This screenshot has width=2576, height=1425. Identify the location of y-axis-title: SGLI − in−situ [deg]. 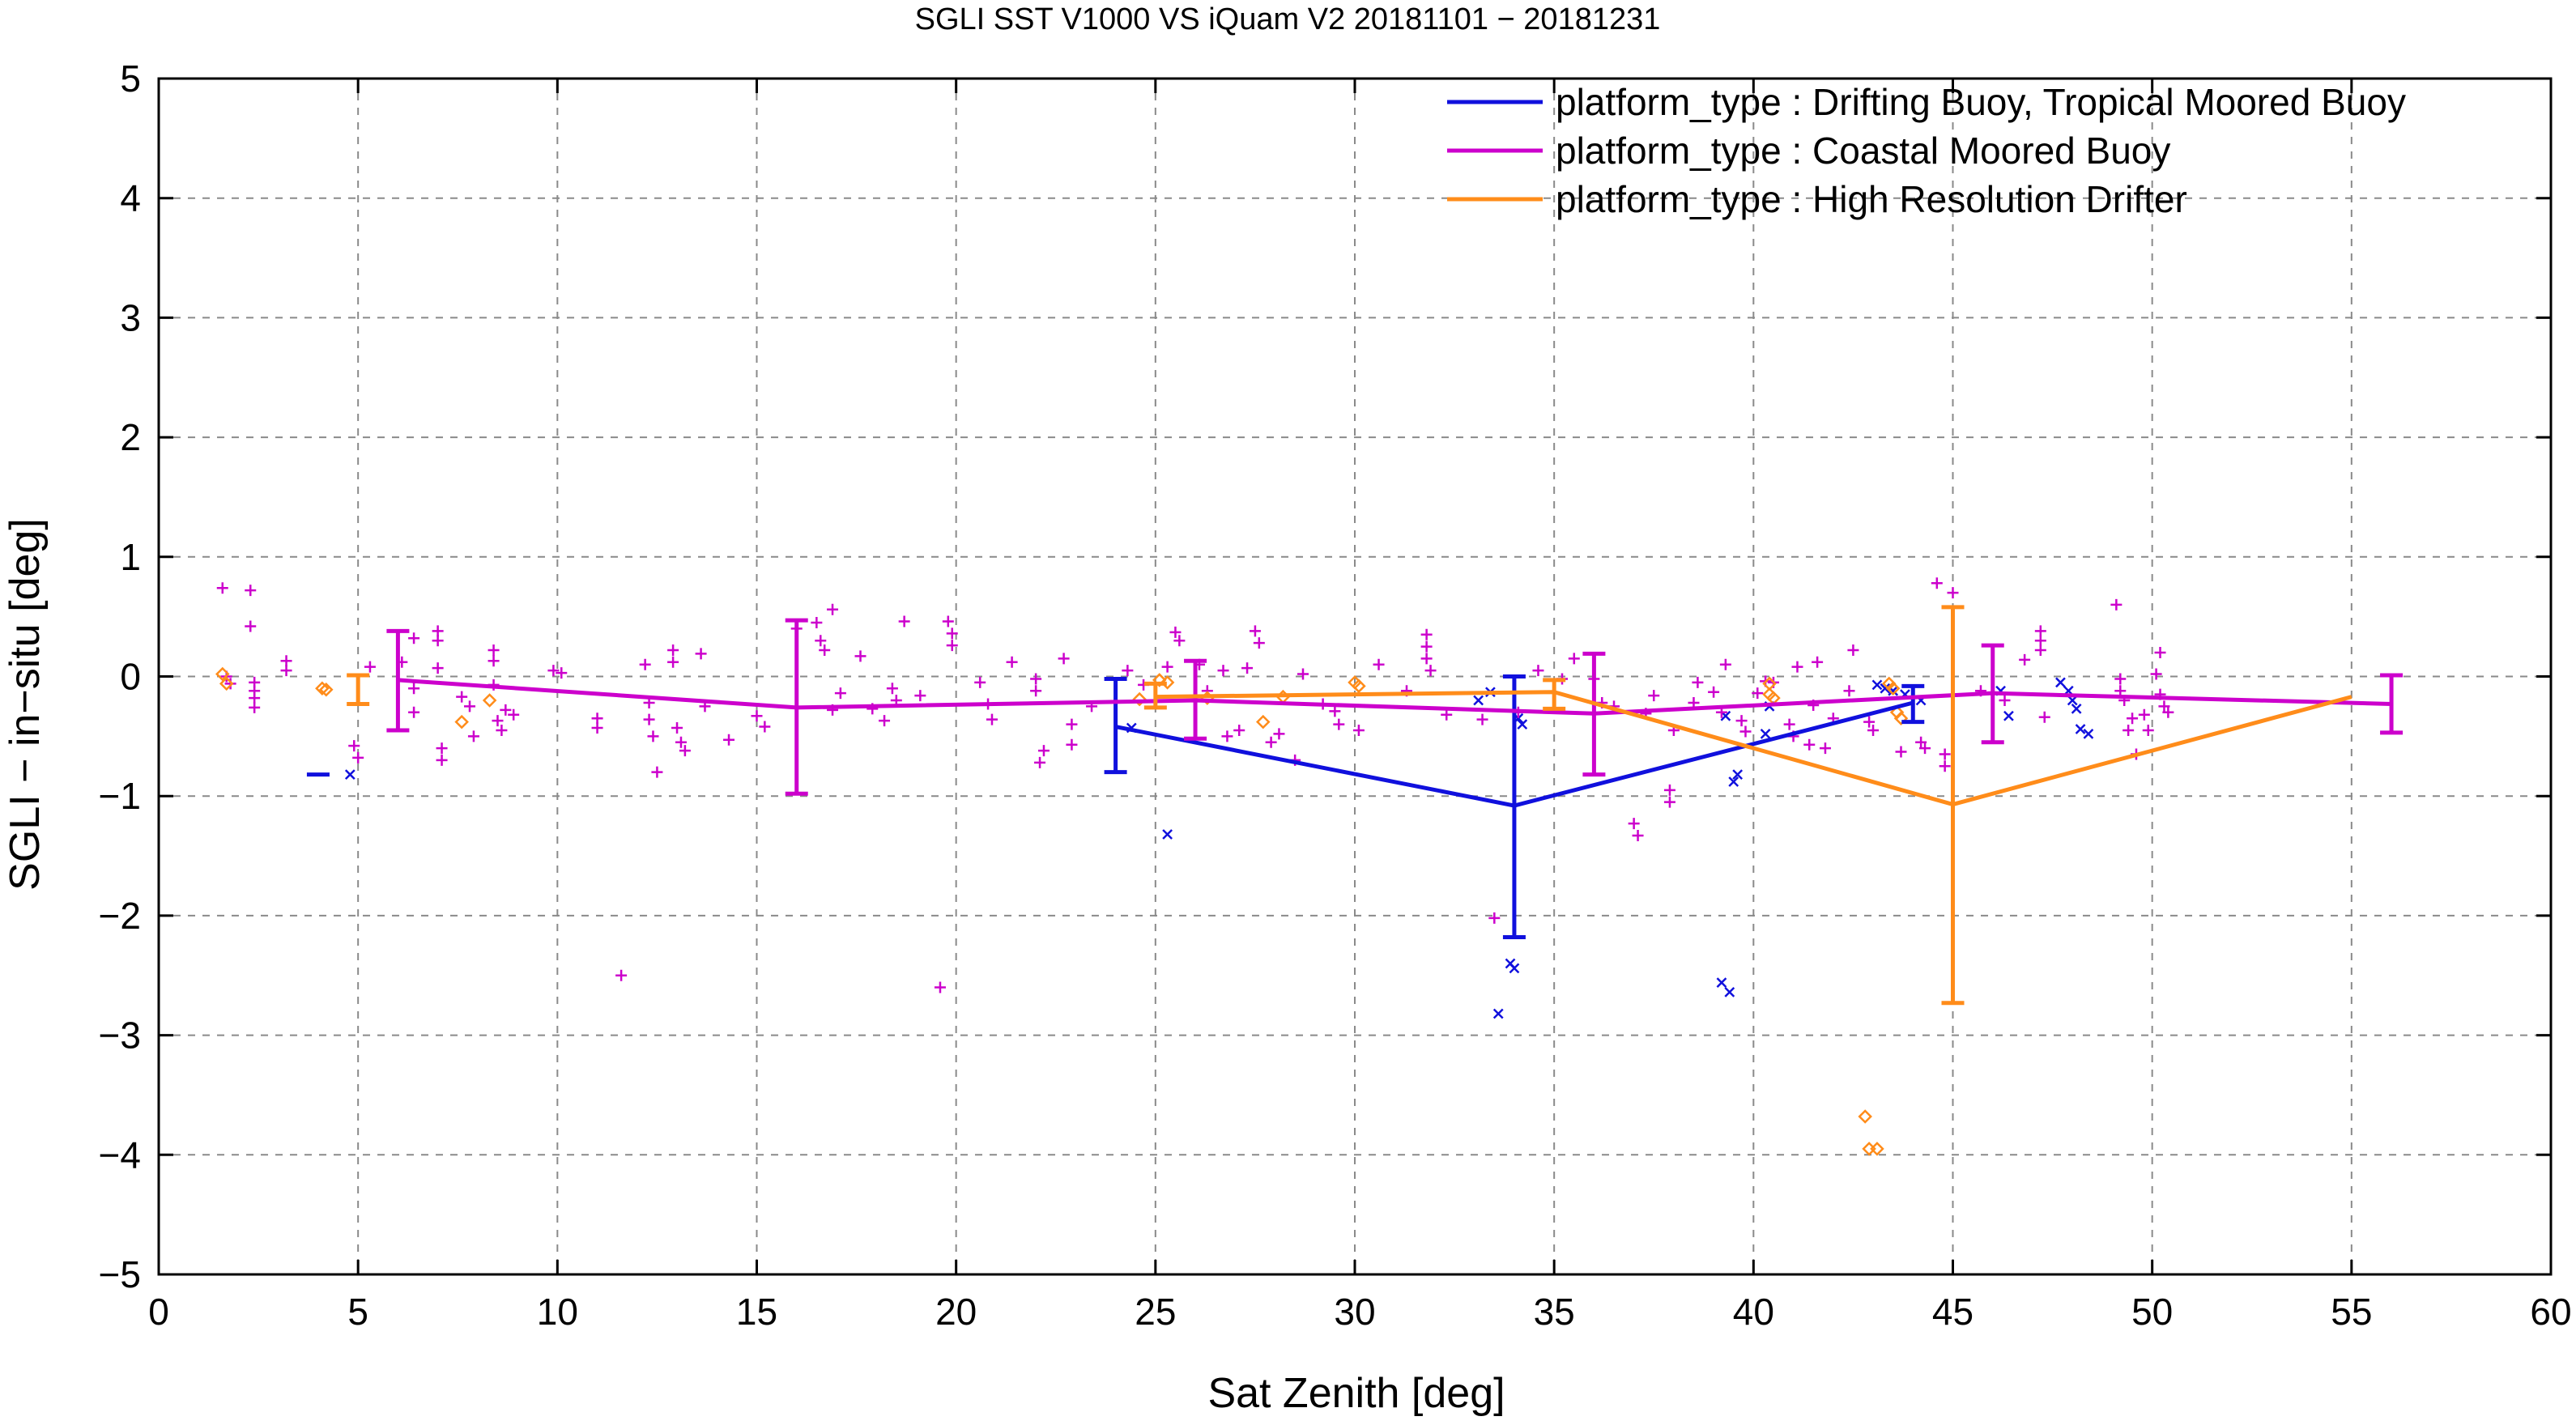
(25, 705).